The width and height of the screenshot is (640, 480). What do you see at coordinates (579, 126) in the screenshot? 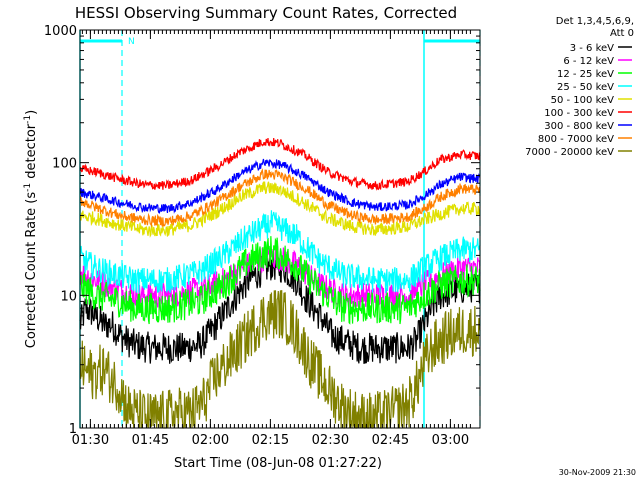
I see `legend-entry-label: 300 - 800 keV` at bounding box center [579, 126].